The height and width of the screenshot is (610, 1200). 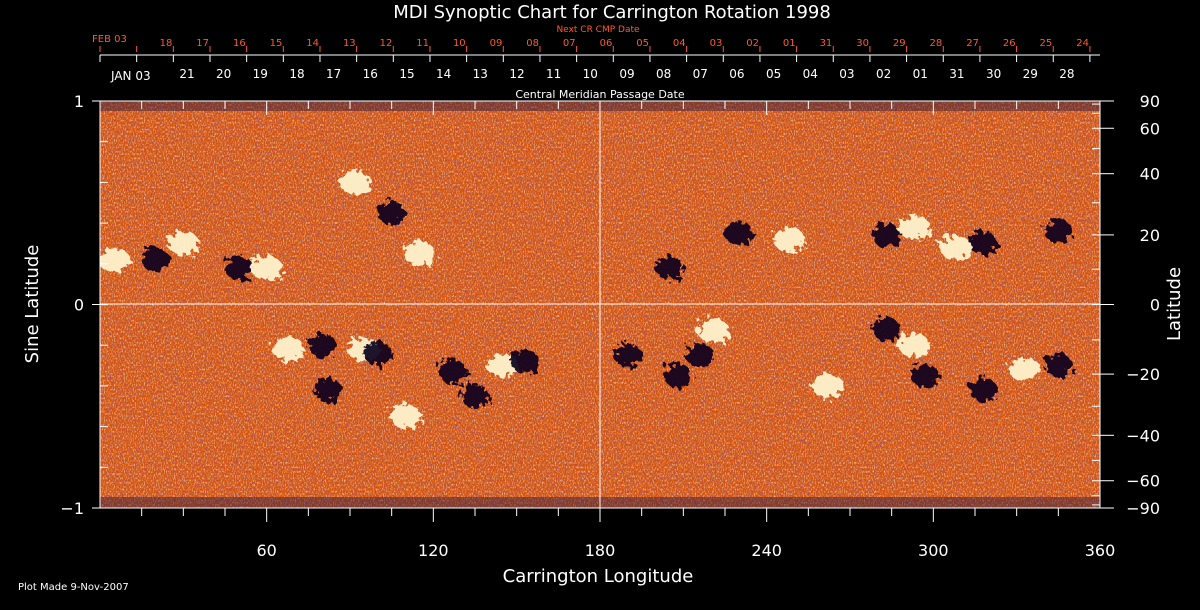 What do you see at coordinates (349, 43) in the screenshot?
I see `next-cr-date-label: 13` at bounding box center [349, 43].